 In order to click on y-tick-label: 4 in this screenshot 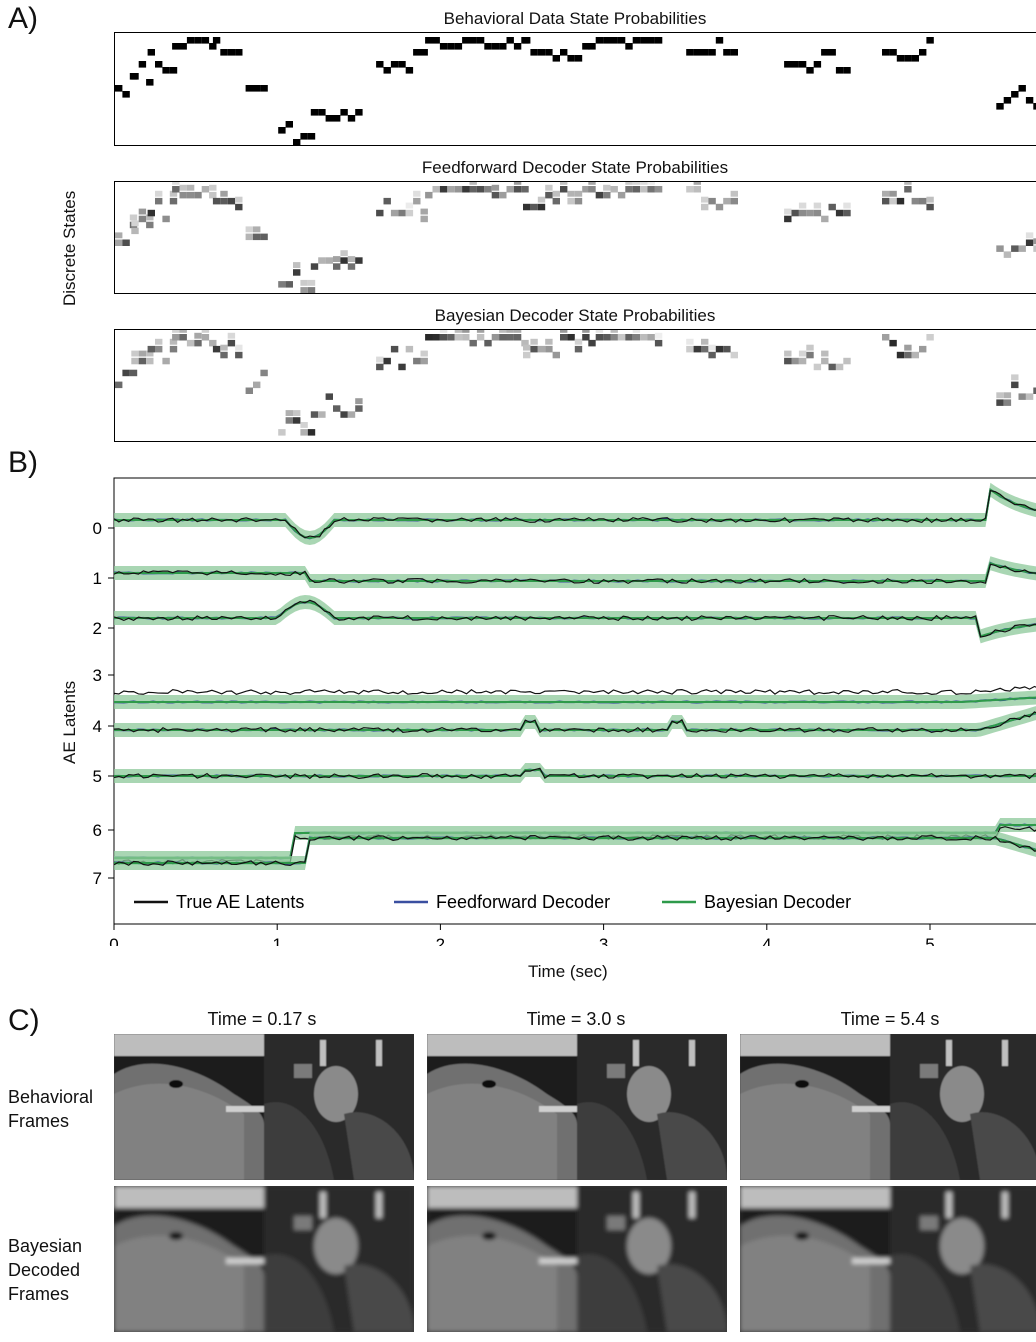, I will do `click(97, 726)`.